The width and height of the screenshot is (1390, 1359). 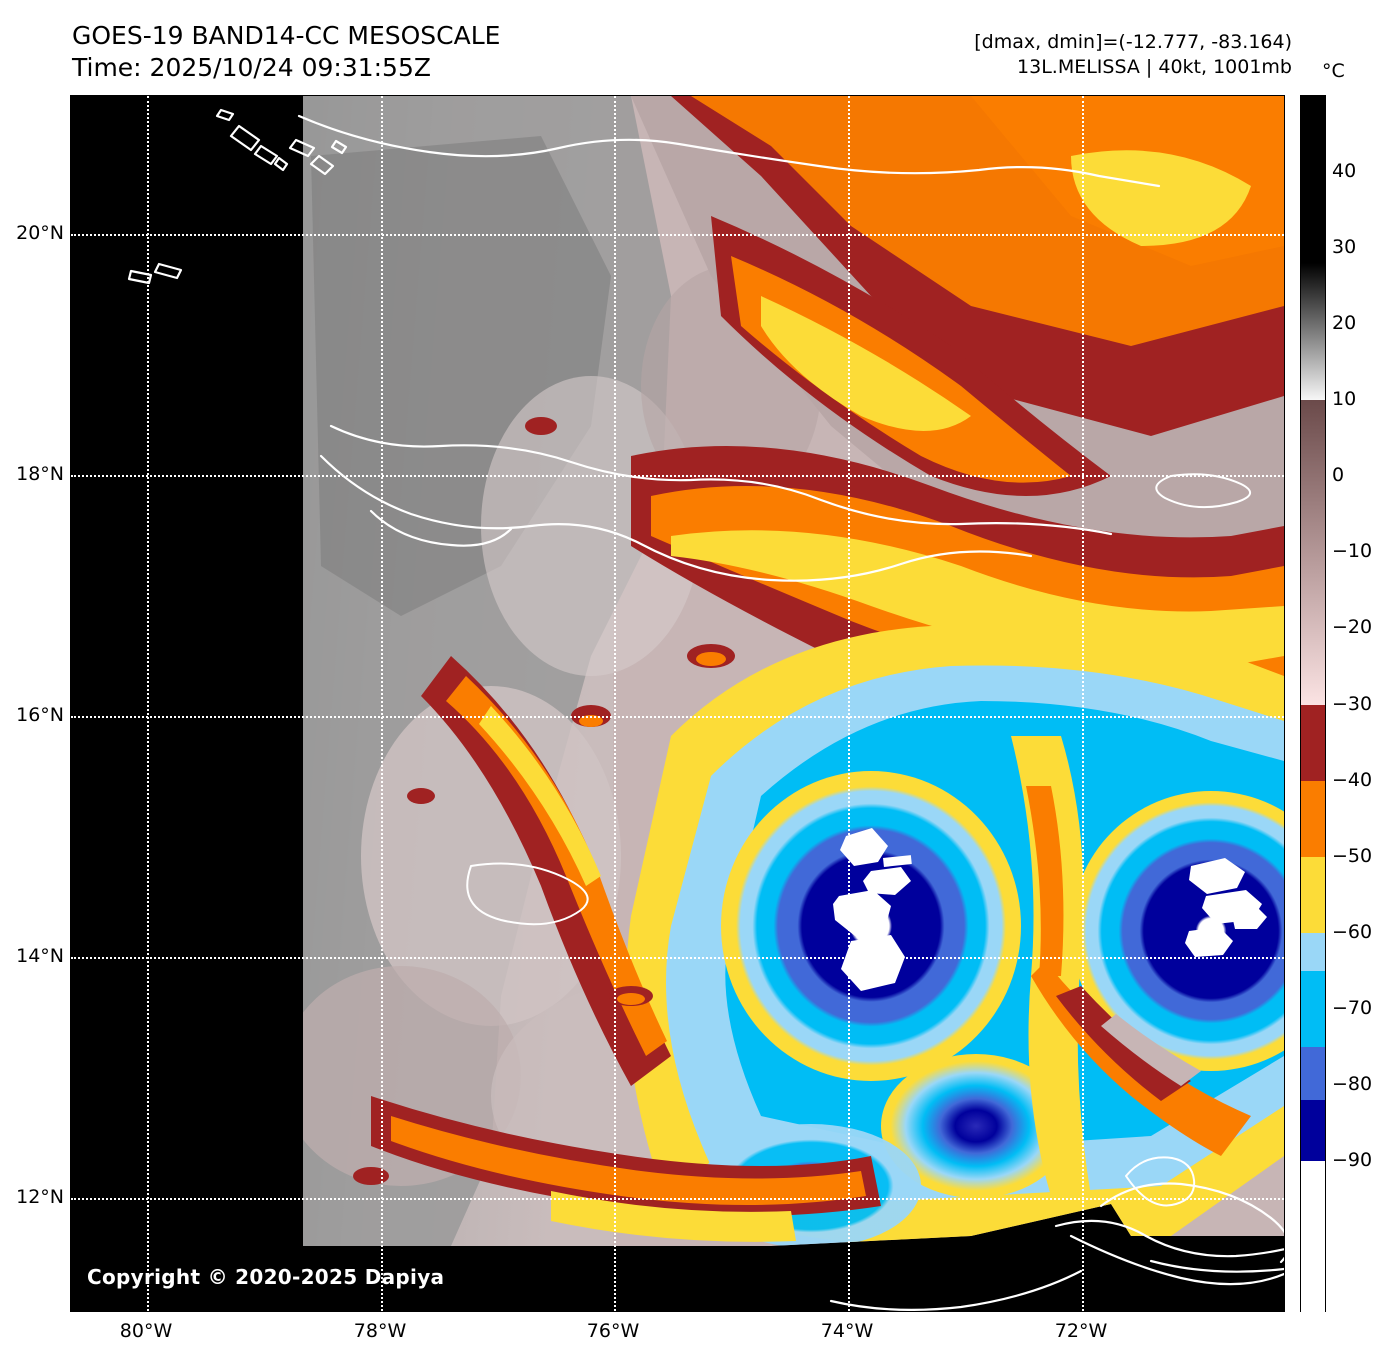 What do you see at coordinates (1352, 1159) in the screenshot?
I see `colorbar-tick-13: −90` at bounding box center [1352, 1159].